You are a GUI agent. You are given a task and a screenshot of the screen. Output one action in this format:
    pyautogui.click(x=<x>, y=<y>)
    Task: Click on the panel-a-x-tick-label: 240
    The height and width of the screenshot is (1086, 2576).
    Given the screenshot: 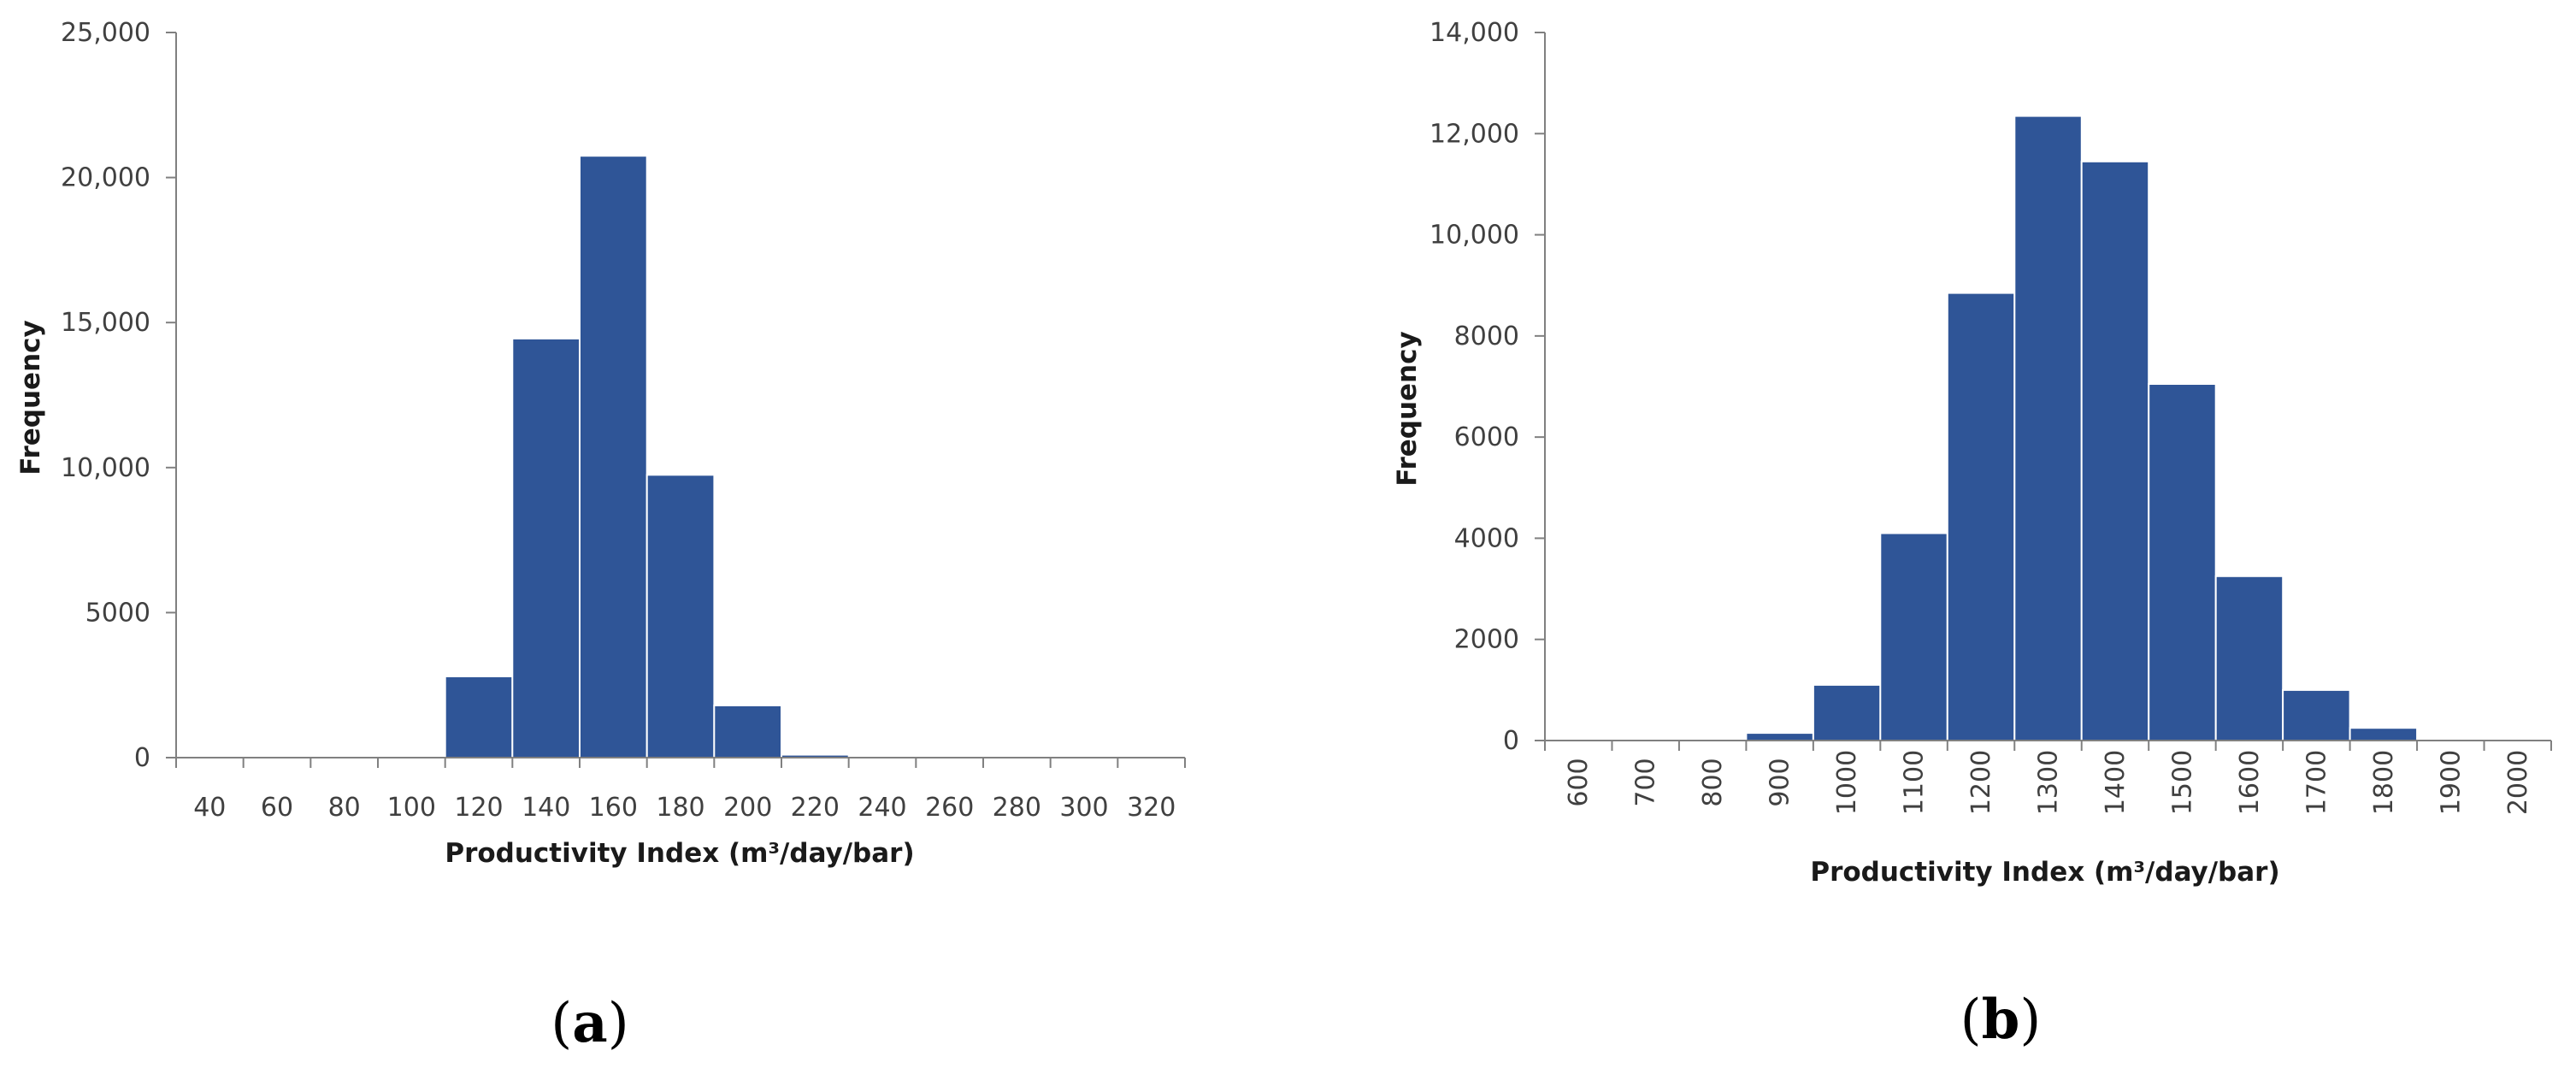 What is the action you would take?
    pyautogui.click(x=882, y=808)
    